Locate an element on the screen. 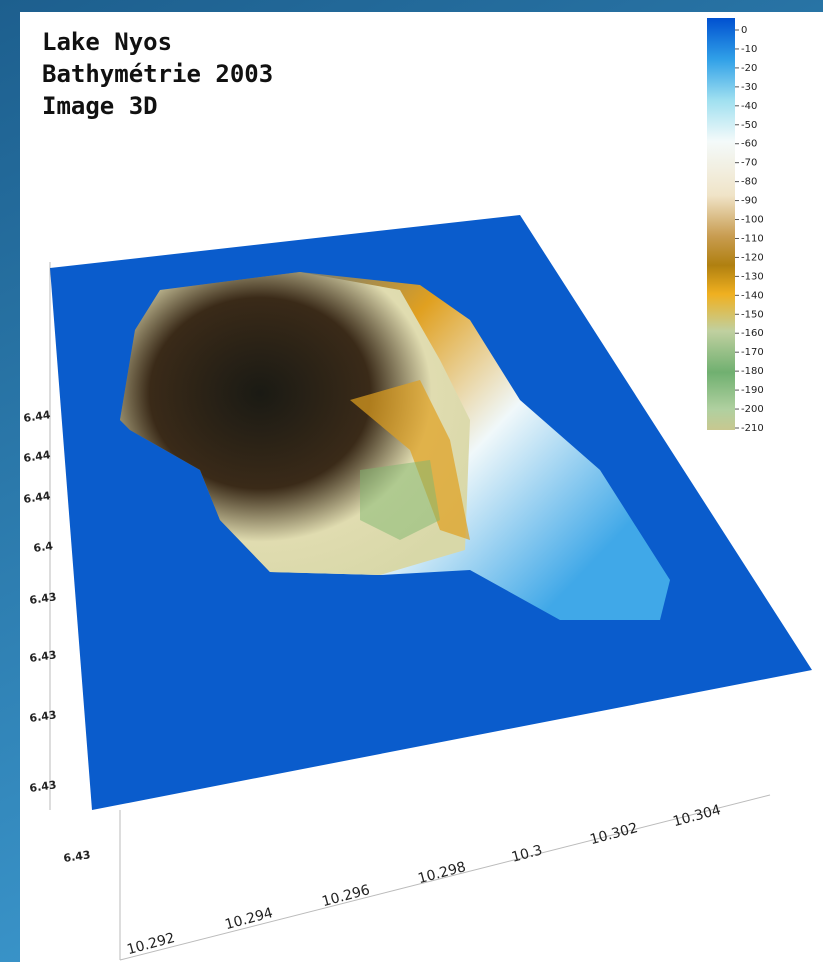 The width and height of the screenshot is (823, 962). colorbar-label: -210 is located at coordinates (752, 428).